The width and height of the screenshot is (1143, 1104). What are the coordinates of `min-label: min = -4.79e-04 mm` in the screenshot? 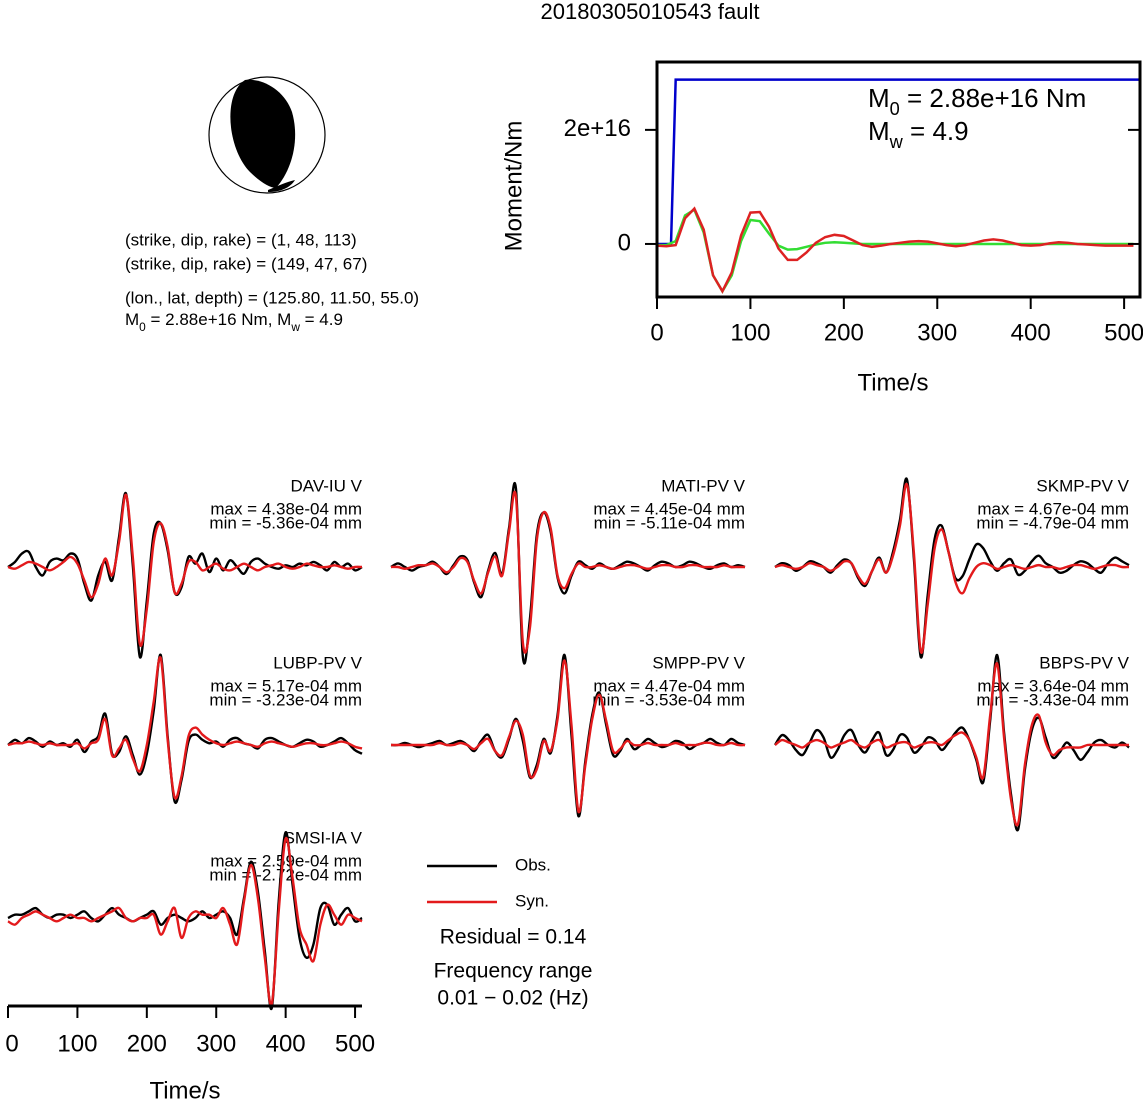 It's located at (1052, 522).